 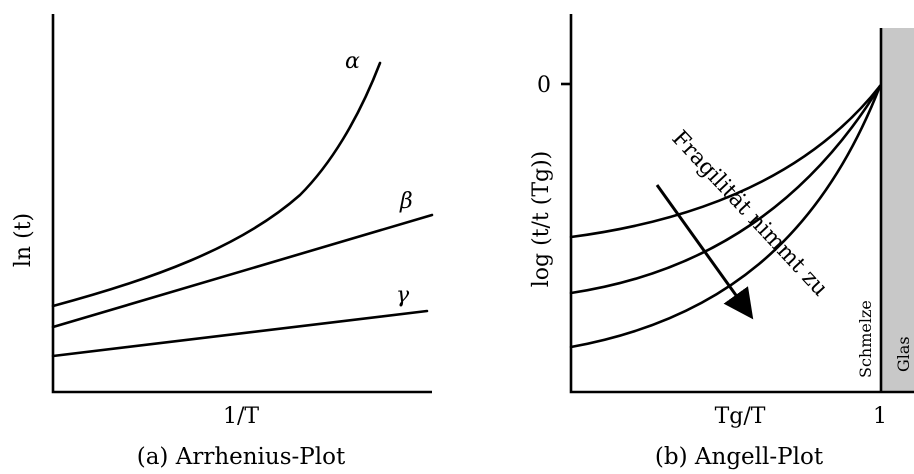 I want to click on curve-beta, so click(x=242, y=271).